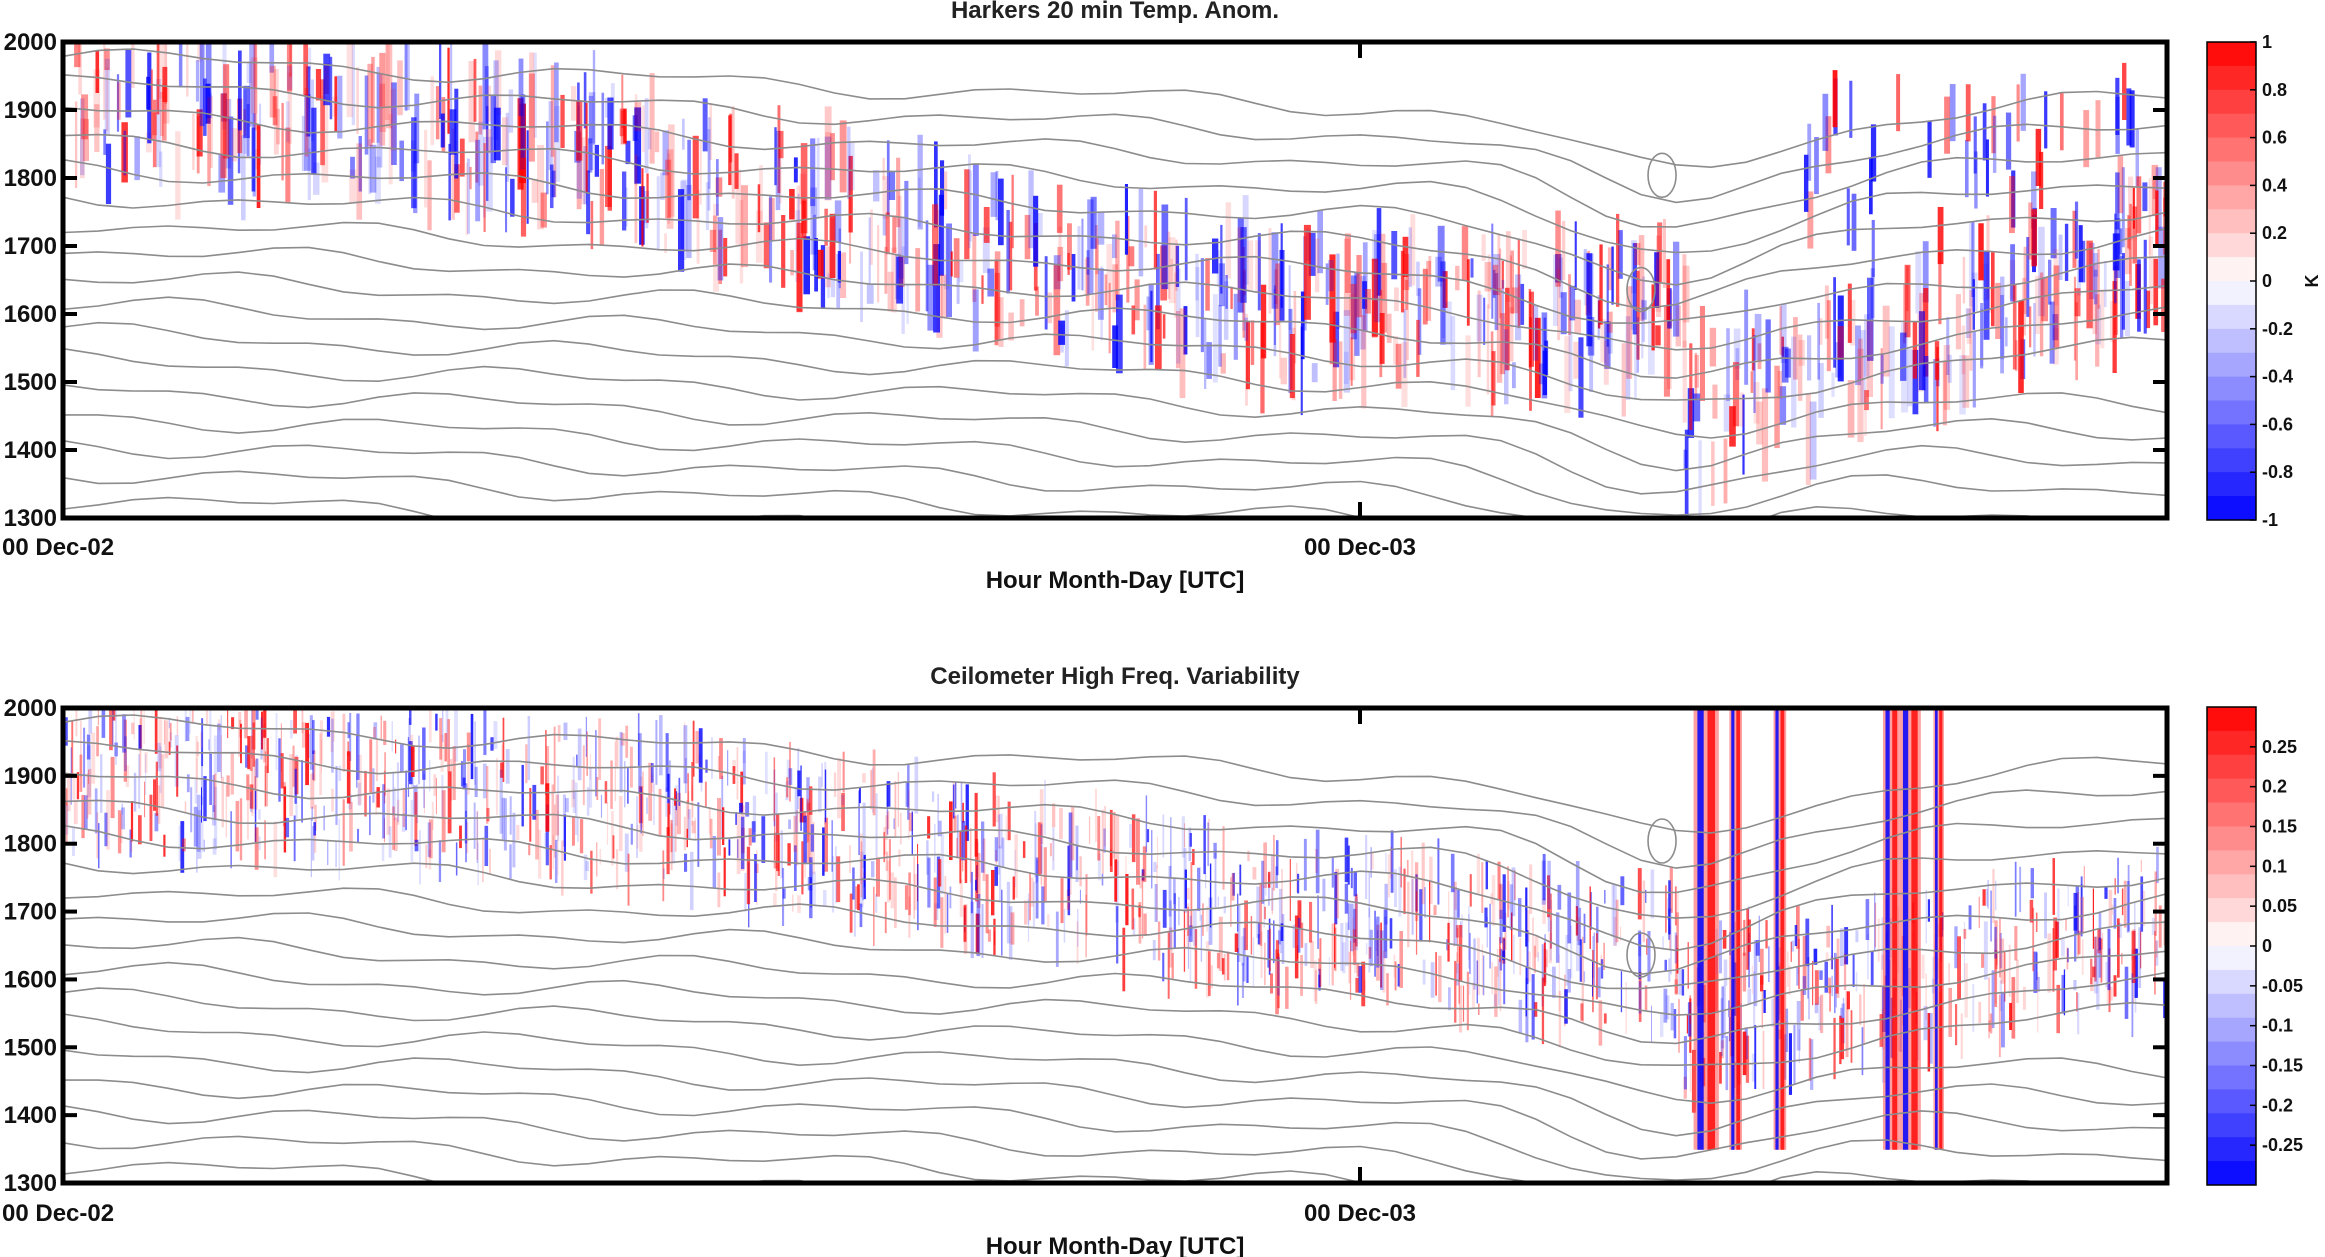 The image size is (2325, 1257). I want to click on y-tick-label: 1800, so click(30, 178).